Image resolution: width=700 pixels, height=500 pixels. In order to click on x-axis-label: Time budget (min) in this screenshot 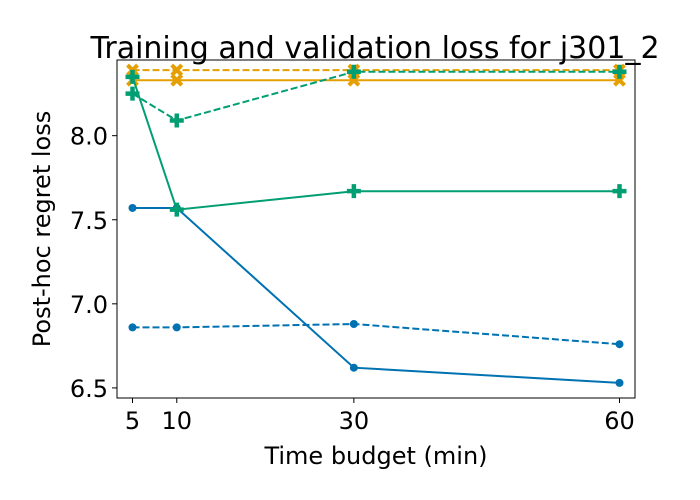, I will do `click(375, 456)`.